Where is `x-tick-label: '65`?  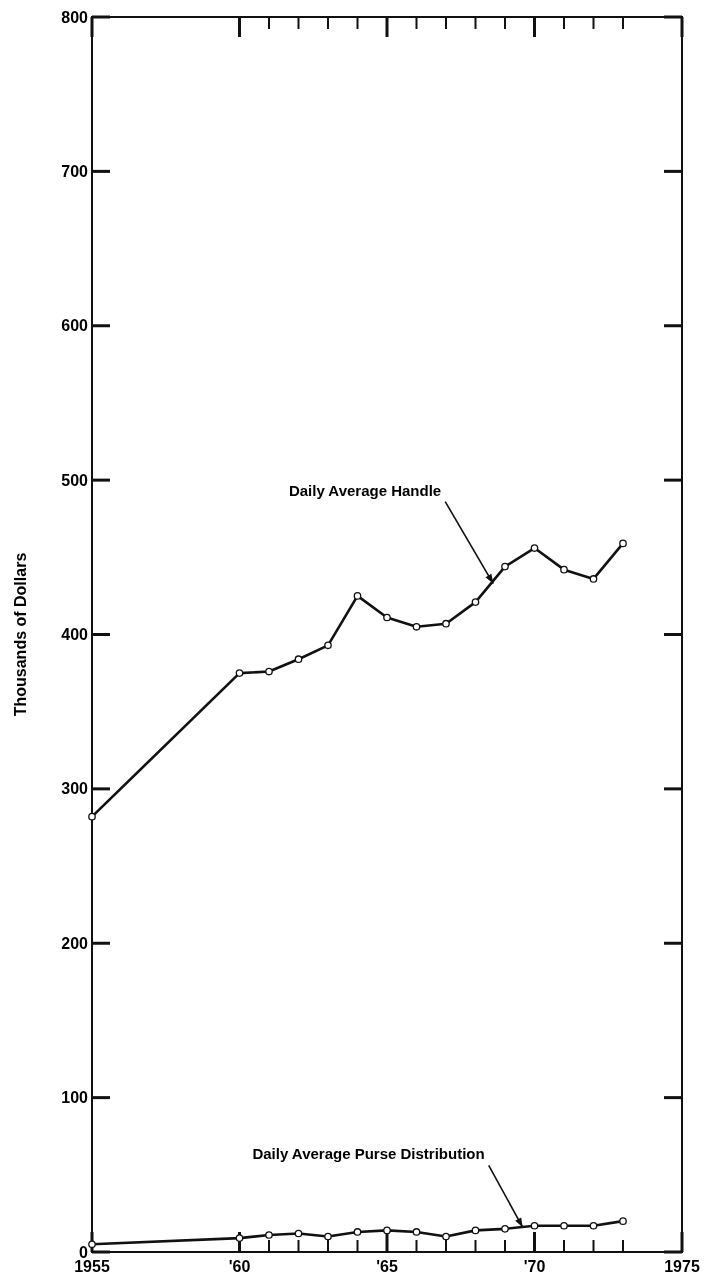
x-tick-label: '65 is located at coordinates (387, 1266).